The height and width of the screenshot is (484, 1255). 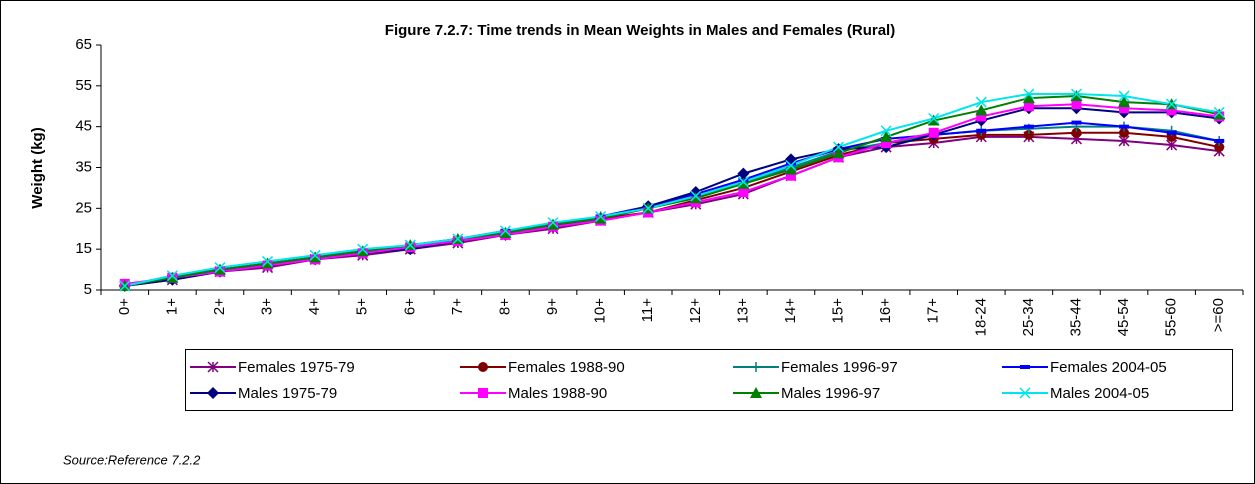 What do you see at coordinates (267, 306) in the screenshot?
I see `x-tick-label: 3+` at bounding box center [267, 306].